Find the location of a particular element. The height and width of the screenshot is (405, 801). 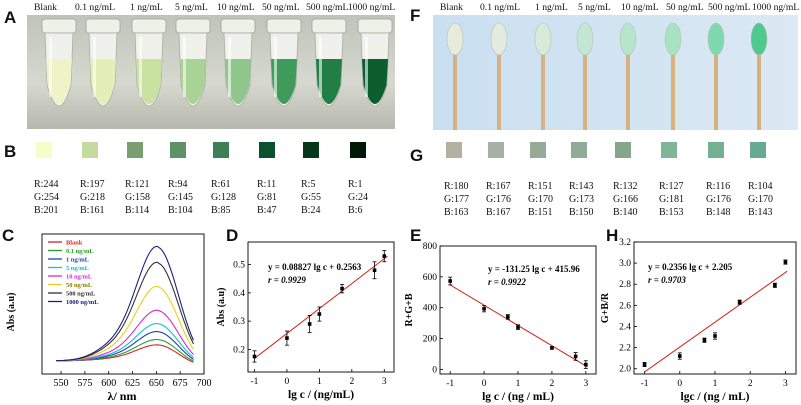

h-ytick-label-2: 2.4 is located at coordinates (625, 327).